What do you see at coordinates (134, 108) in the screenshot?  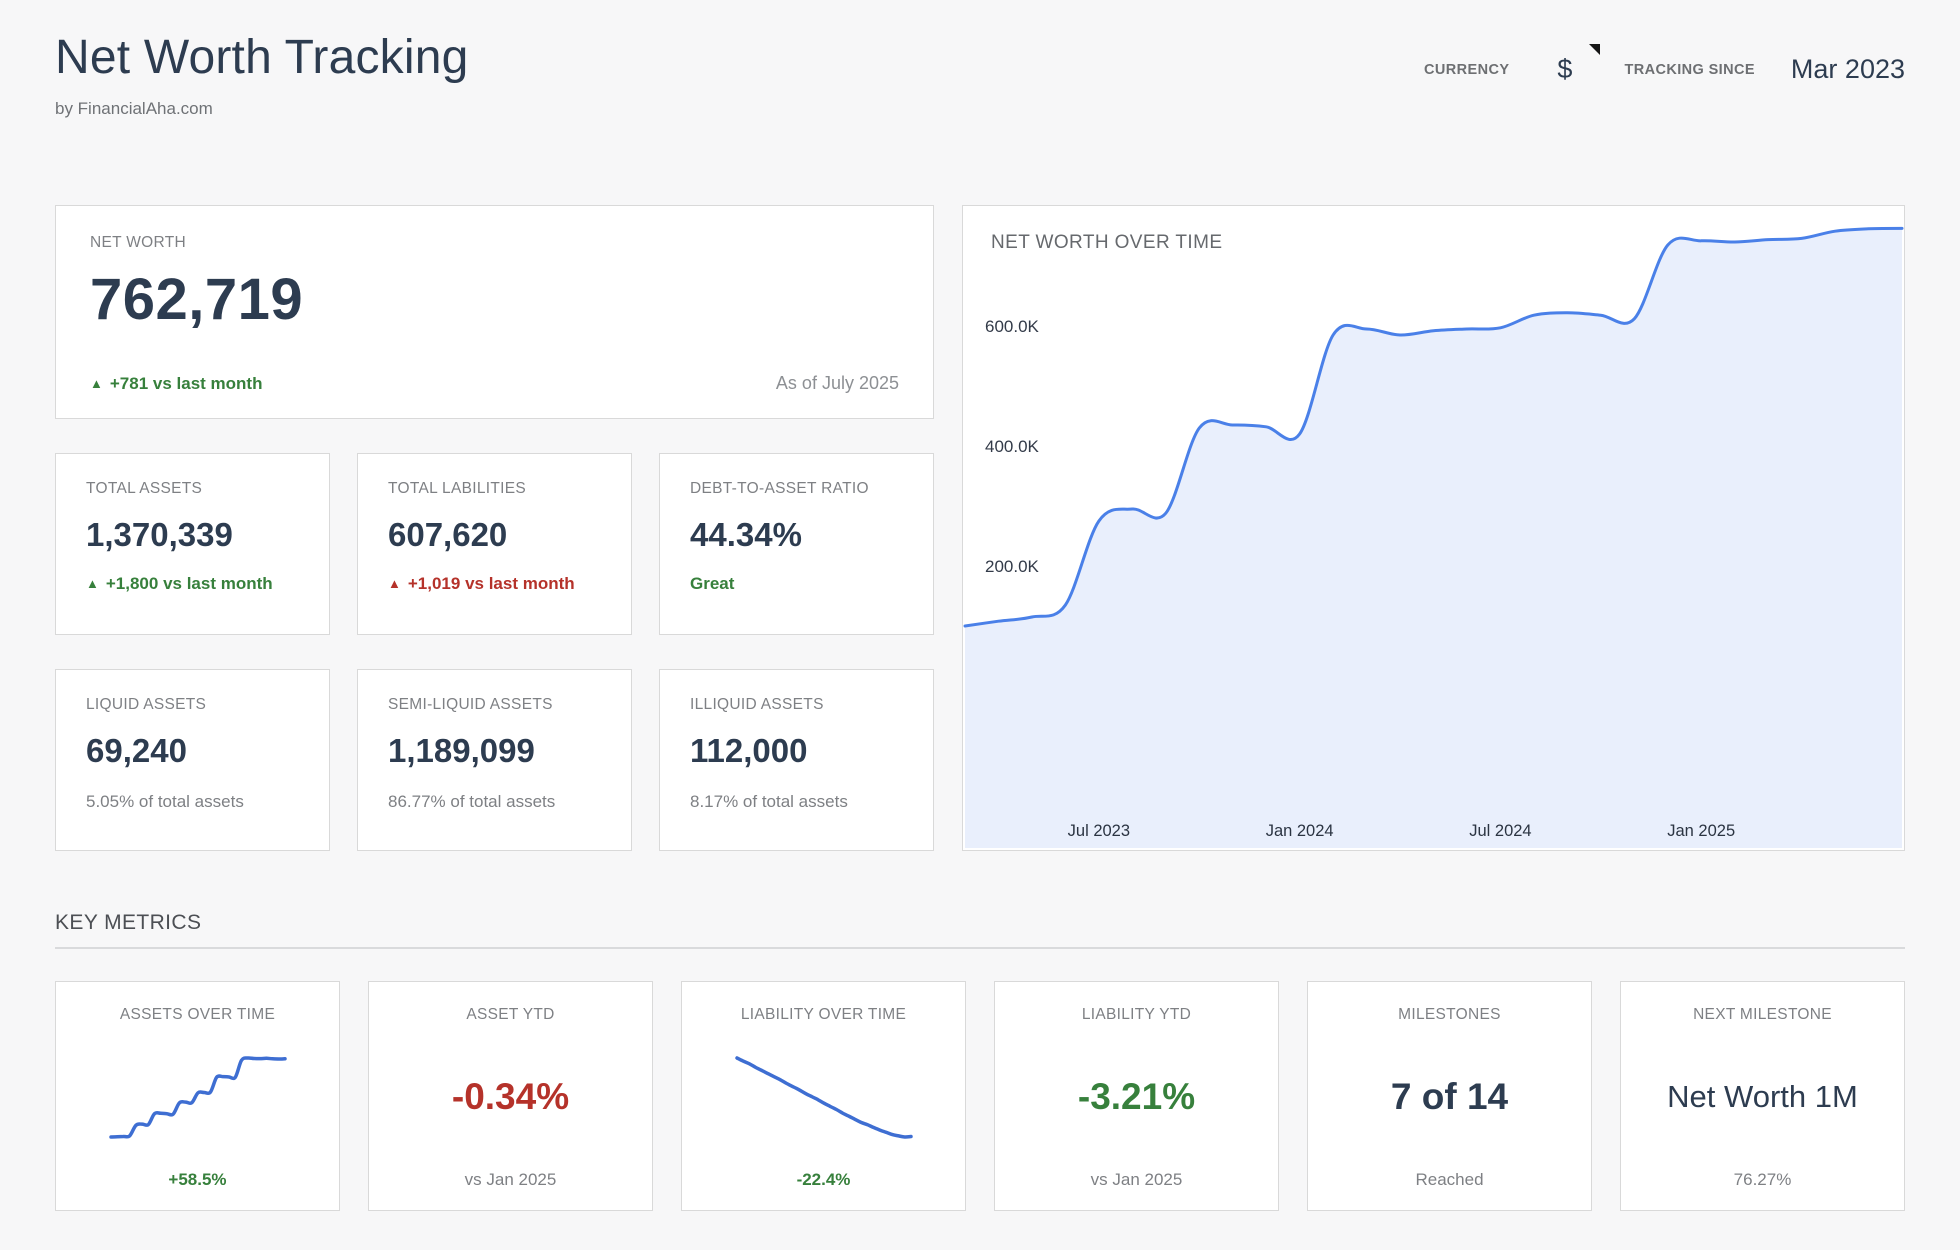 I see `page-subtitle: by FinancialAha.com` at bounding box center [134, 108].